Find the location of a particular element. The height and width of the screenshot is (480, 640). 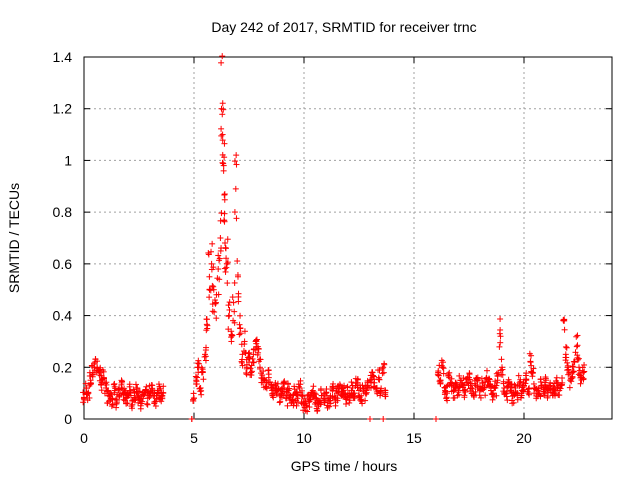

y-tick-label: 0.8 is located at coordinates (63, 212).